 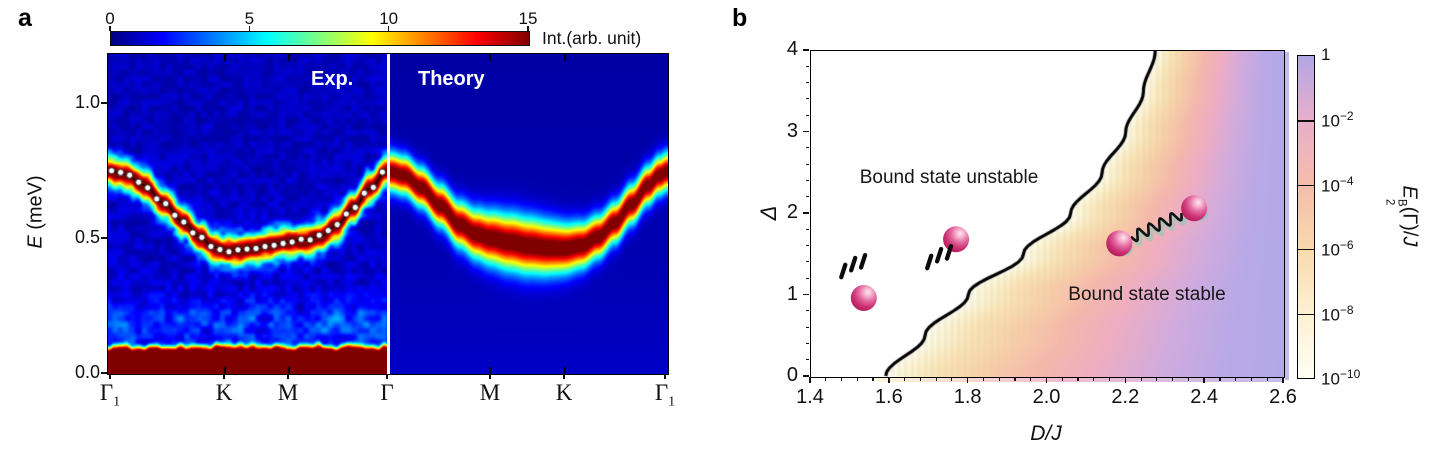 What do you see at coordinates (1024, 253) in the screenshot?
I see `phase-diagram-overlay` at bounding box center [1024, 253].